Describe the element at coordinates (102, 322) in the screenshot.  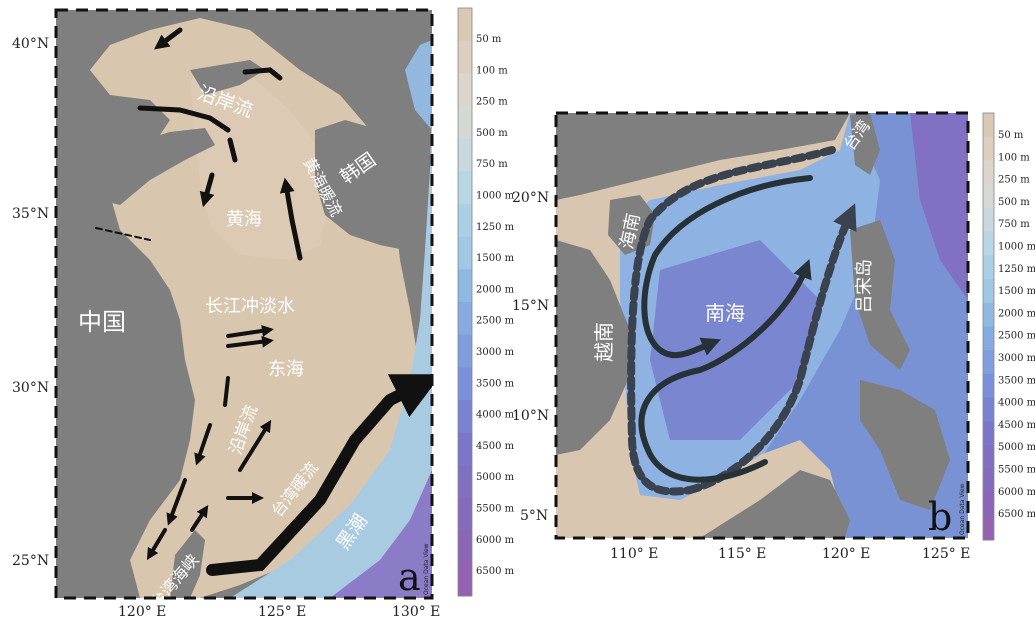
I see `label-china: 中国` at that location.